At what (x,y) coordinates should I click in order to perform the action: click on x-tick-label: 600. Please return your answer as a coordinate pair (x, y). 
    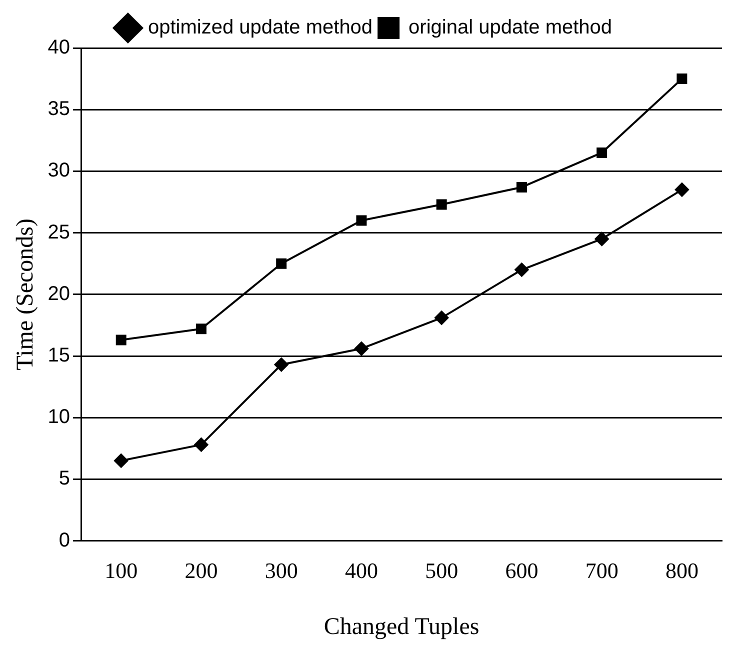
    Looking at the image, I should click on (521, 570).